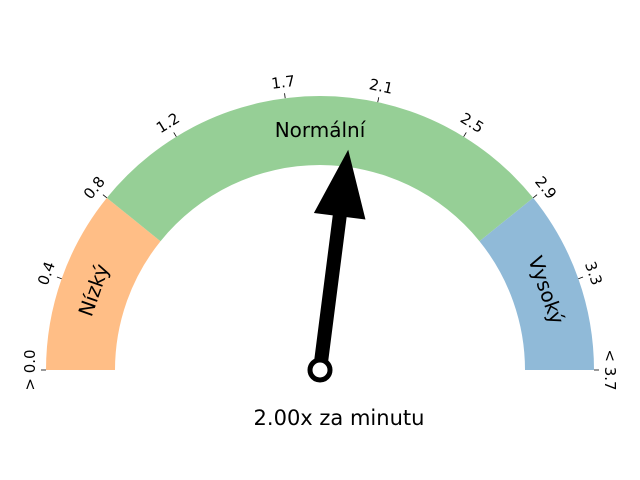 The height and width of the screenshot is (480, 640). Describe the element at coordinates (339, 257) in the screenshot. I see `needle-arrow` at that location.